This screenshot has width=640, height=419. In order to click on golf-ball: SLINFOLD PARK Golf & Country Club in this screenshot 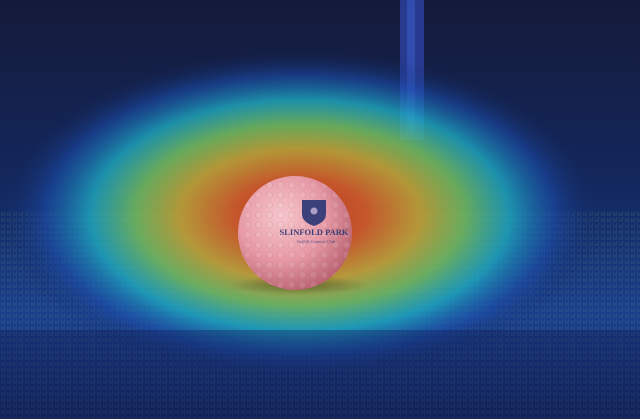, I will do `click(295, 233)`.